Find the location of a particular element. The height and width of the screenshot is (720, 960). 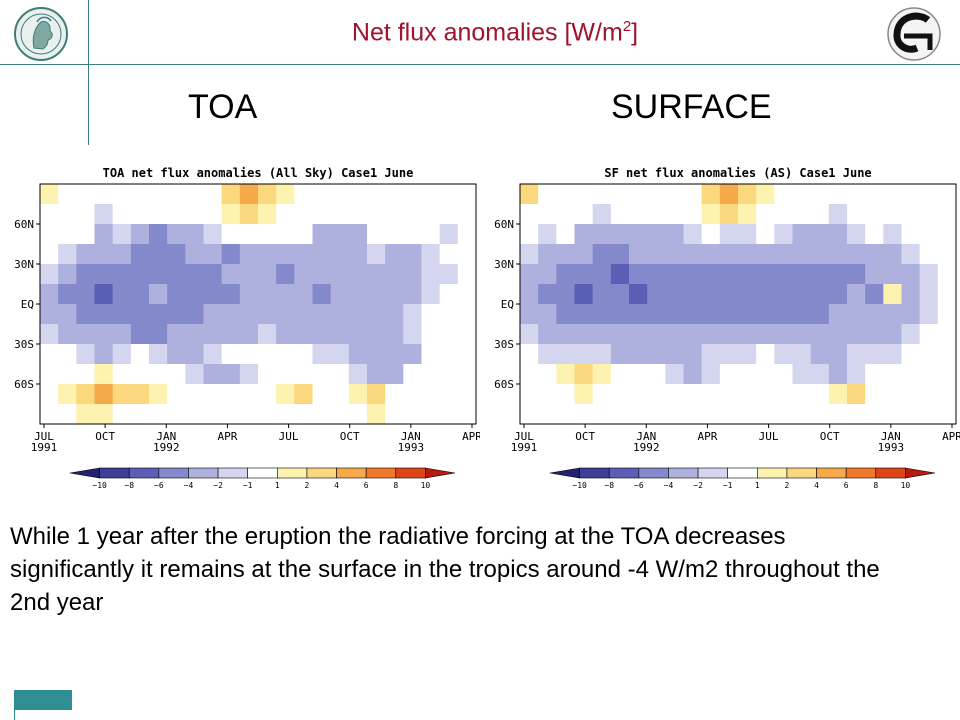

colorbar-label: 4 is located at coordinates (336, 485).